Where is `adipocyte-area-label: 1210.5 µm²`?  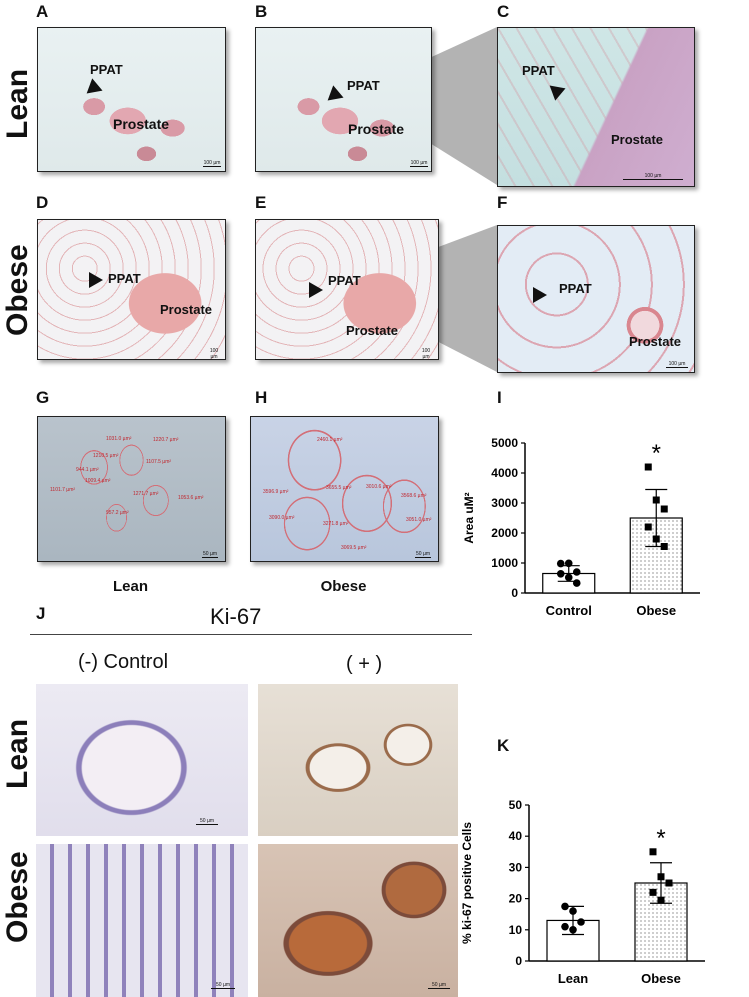
adipocyte-area-label: 1210.5 µm² is located at coordinates (106, 456).